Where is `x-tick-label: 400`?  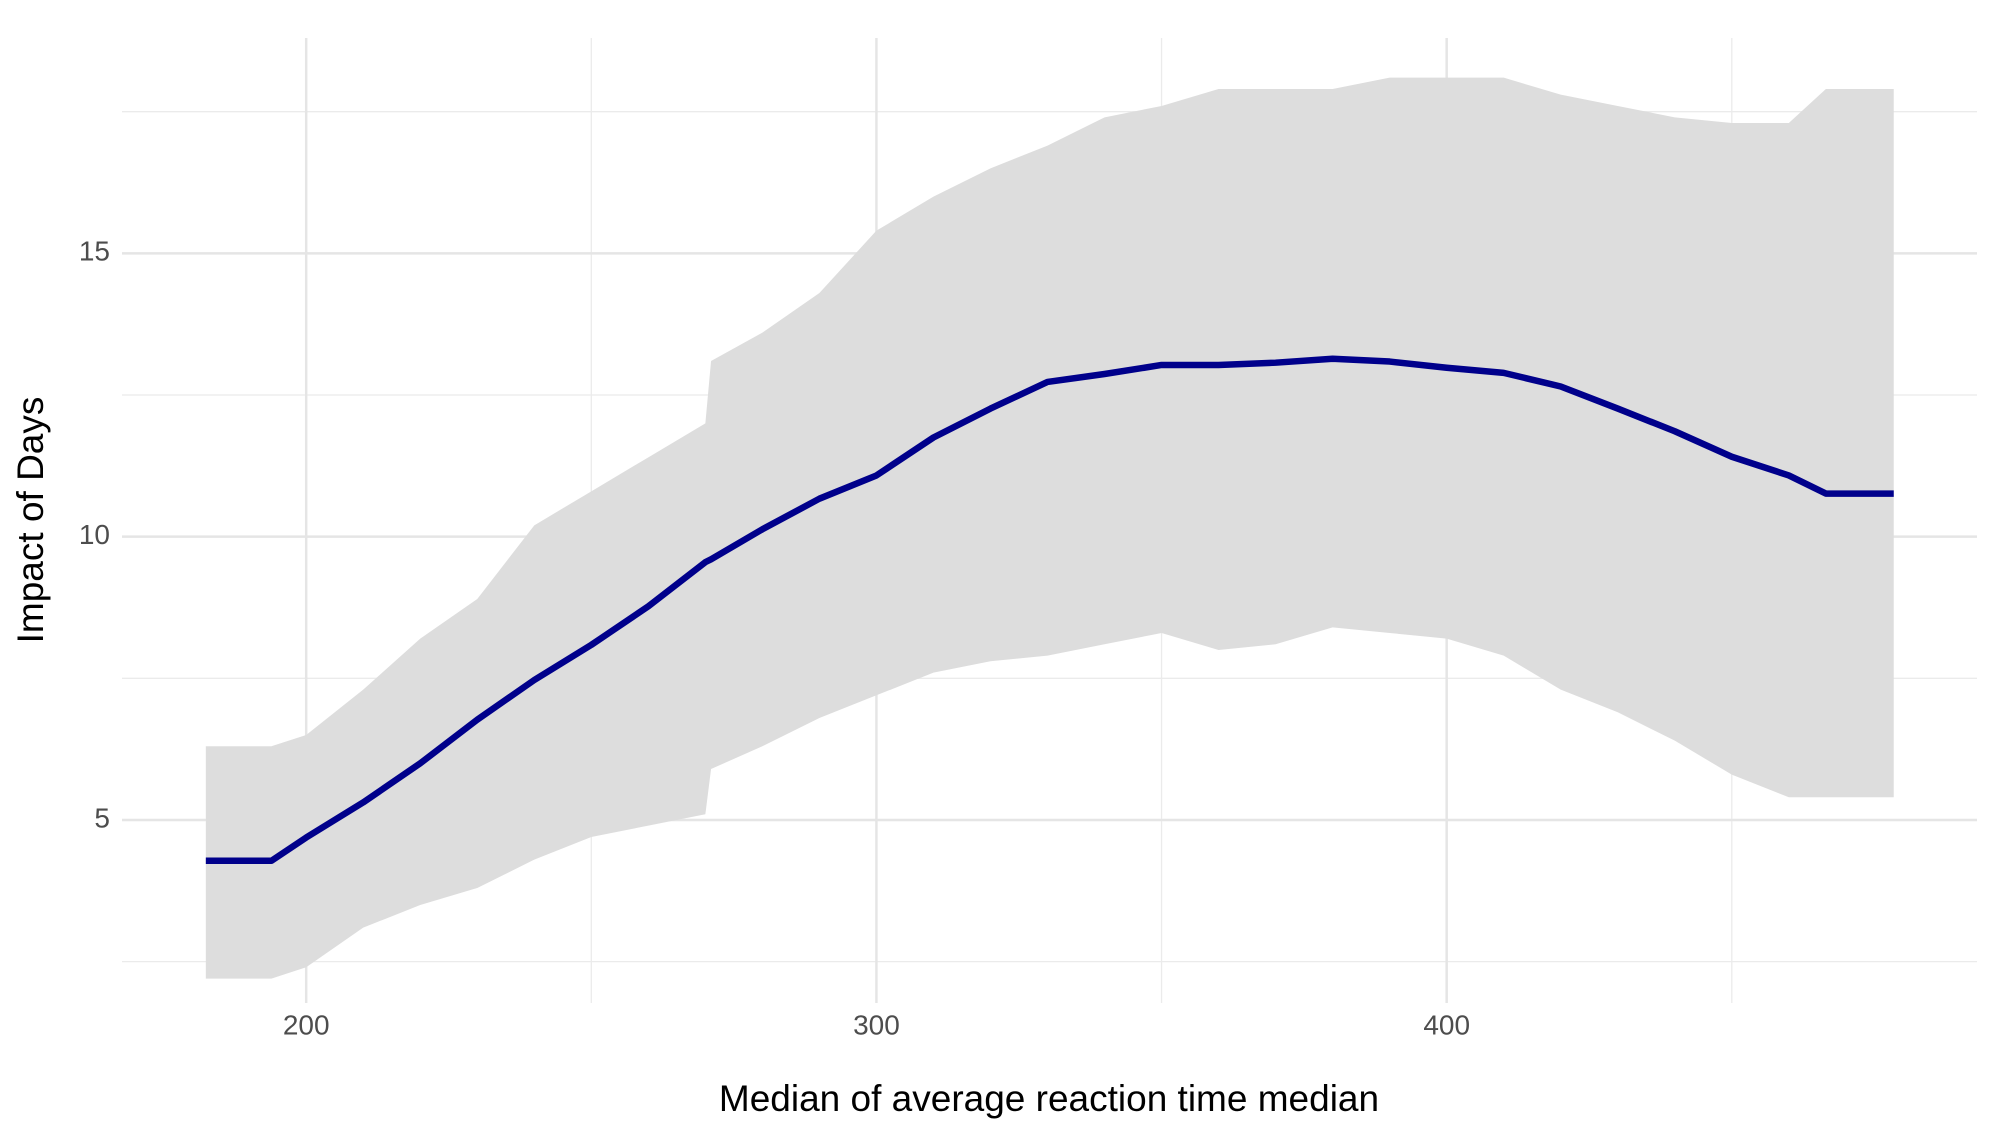 x-tick-label: 400 is located at coordinates (1446, 1024).